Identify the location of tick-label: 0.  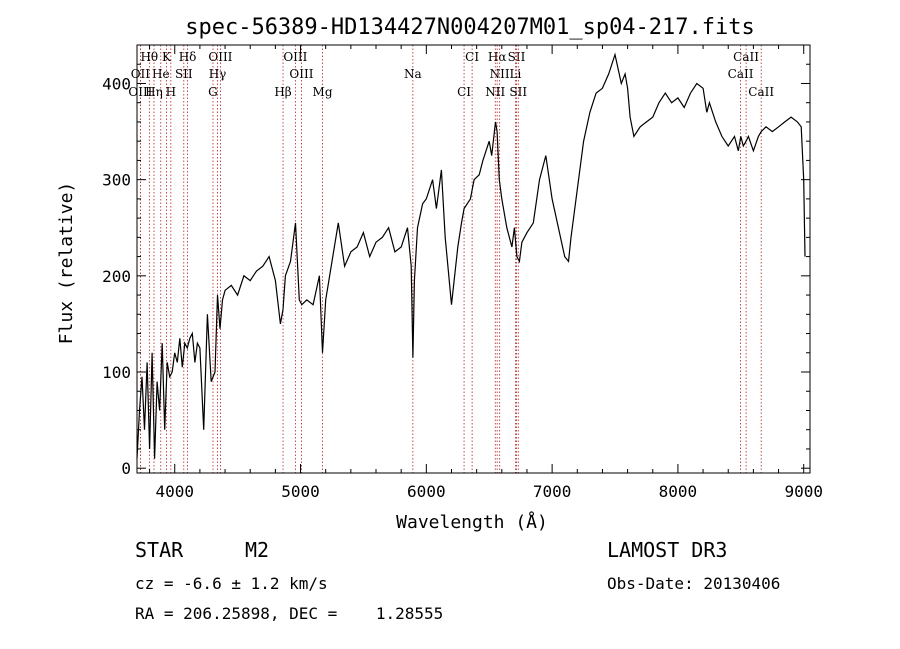
(126, 468).